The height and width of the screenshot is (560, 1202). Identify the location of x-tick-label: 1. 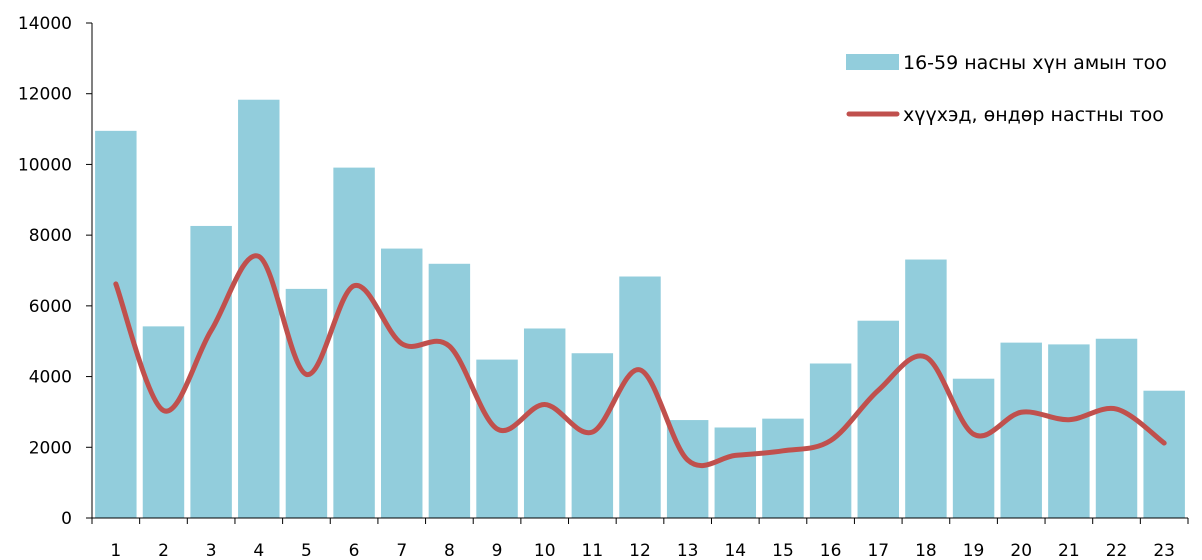
(115, 550).